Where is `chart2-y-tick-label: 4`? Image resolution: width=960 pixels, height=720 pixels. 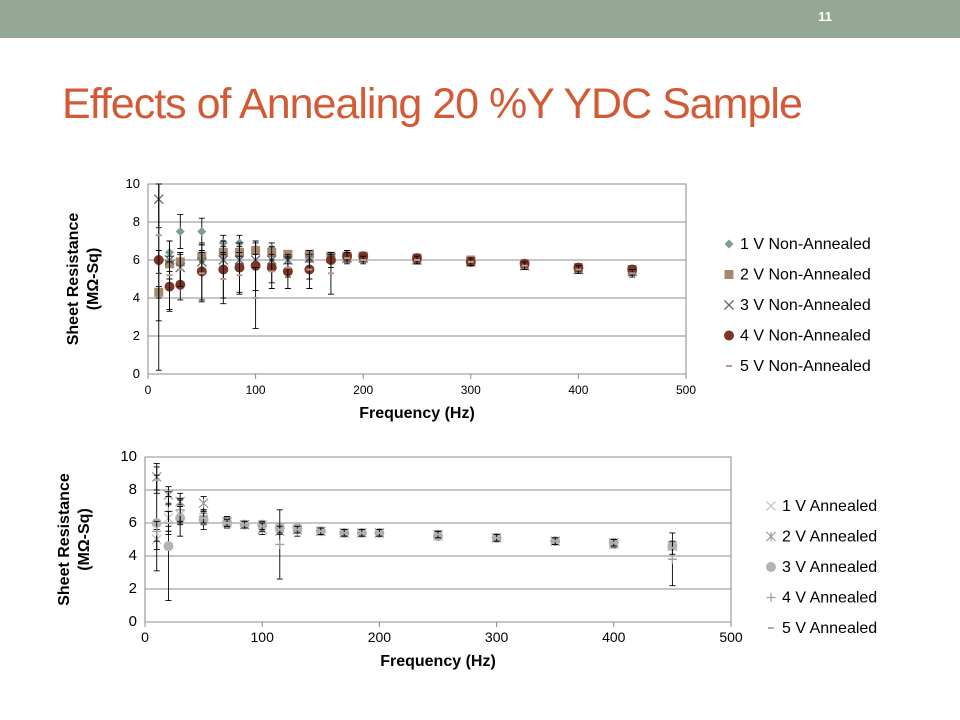
chart2-y-tick-label: 4 is located at coordinates (133, 555).